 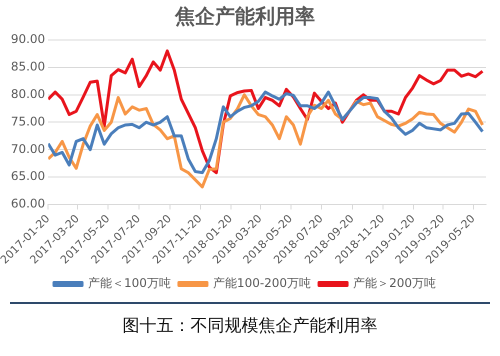 What do you see at coordinates (244, 16) in the screenshot?
I see `chart-title: 焦企产能利用率` at bounding box center [244, 16].